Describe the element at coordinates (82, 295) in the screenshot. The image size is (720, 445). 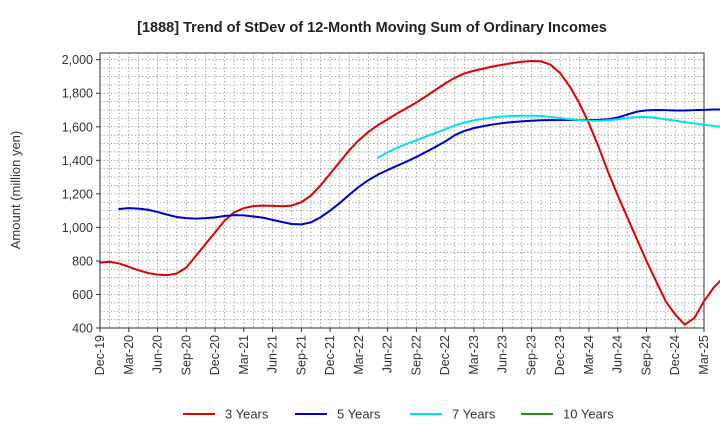
I see `y-tick-label: 600` at that location.